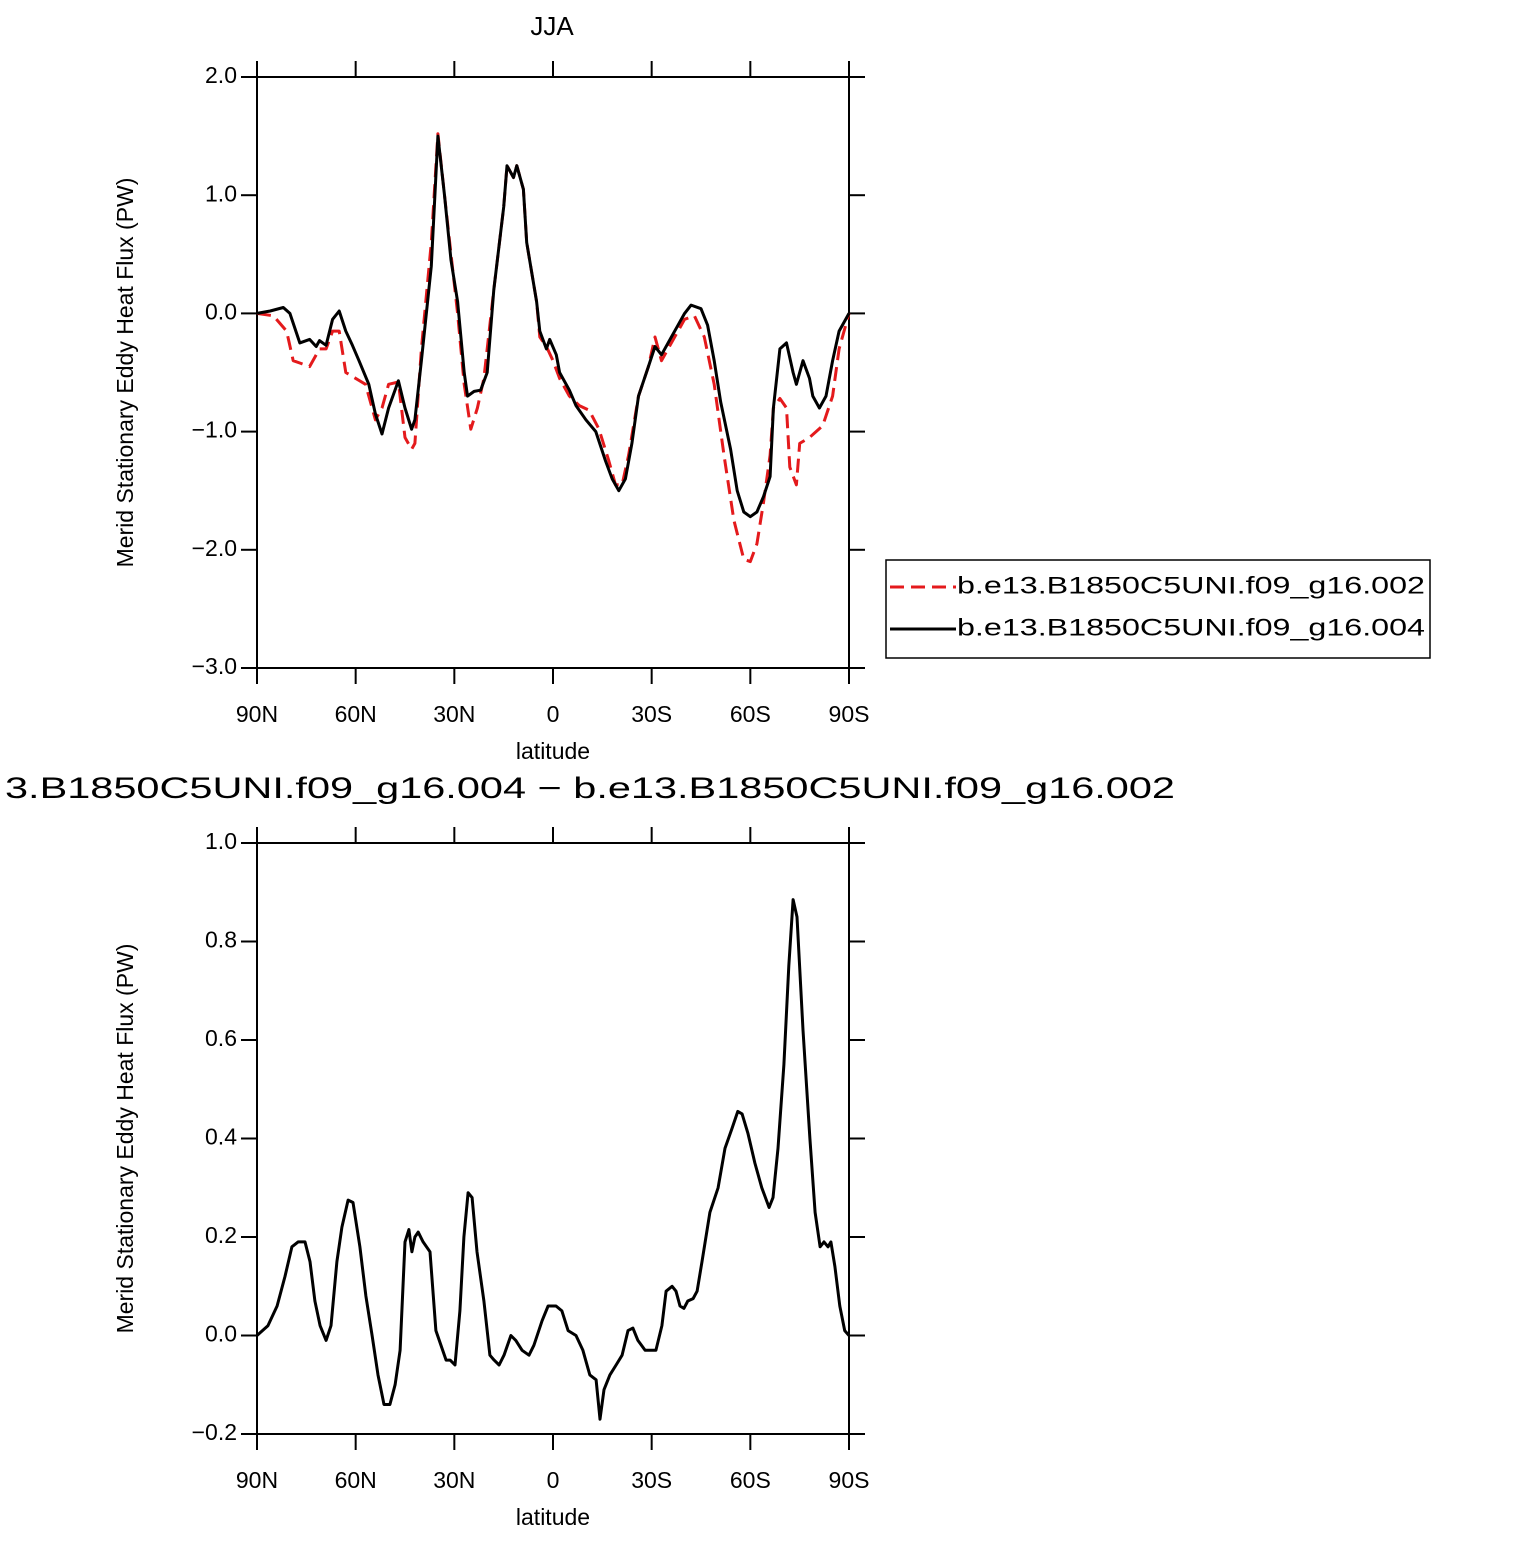 This screenshot has height=1541, width=1538. What do you see at coordinates (221, 1235) in the screenshot?
I see `y-tick-label: 0.2` at bounding box center [221, 1235].